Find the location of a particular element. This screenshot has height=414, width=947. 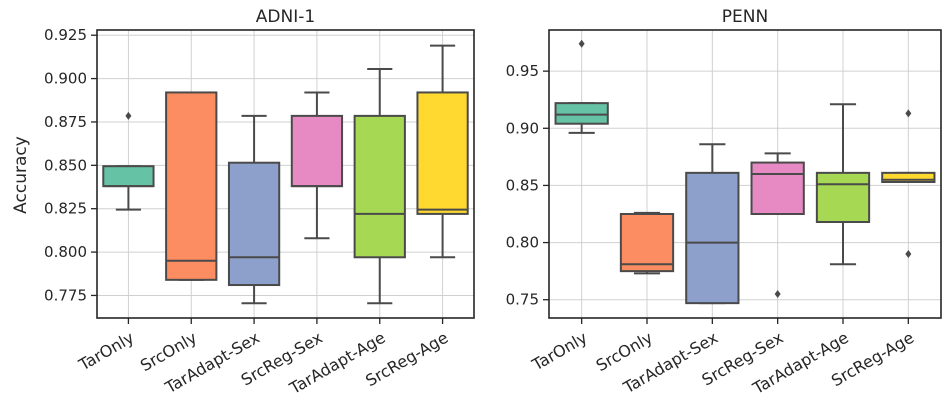

y-tick-label: 0.800 is located at coordinates (65, 252).